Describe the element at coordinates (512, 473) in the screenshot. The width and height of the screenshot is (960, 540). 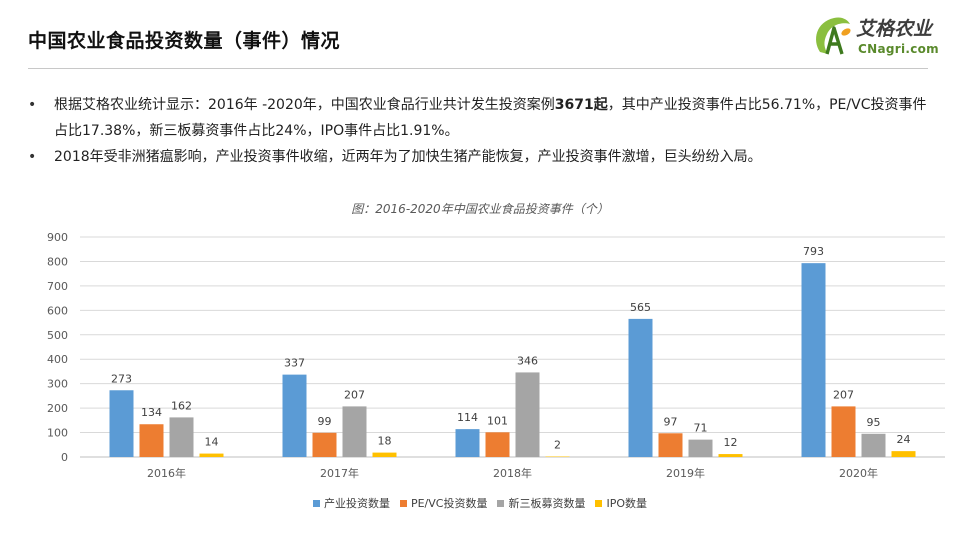
I see `x-tick-label: 2018年` at that location.